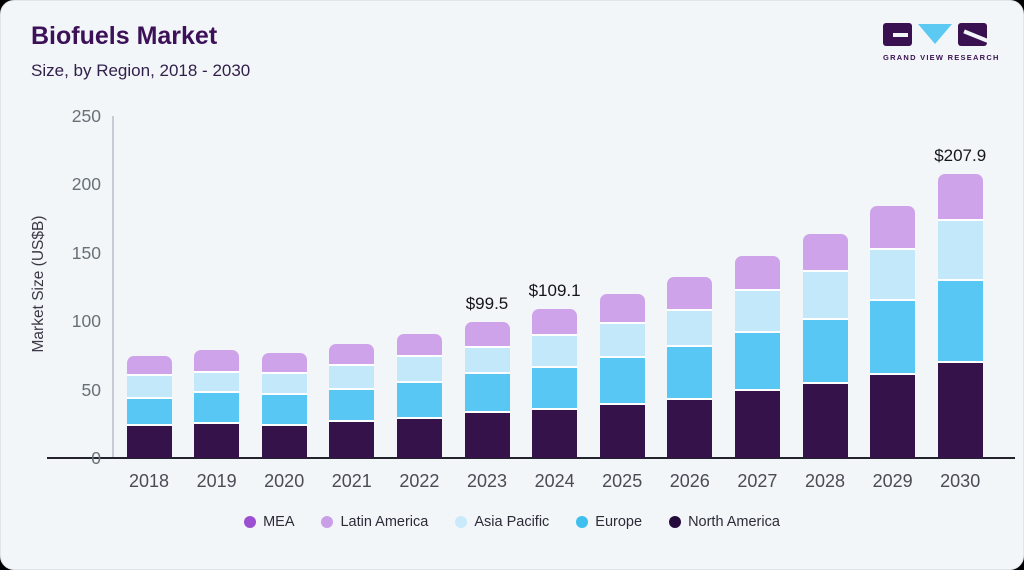 This screenshot has height=570, width=1024. Describe the element at coordinates (86, 252) in the screenshot. I see `y-axis-tick-label: 150` at that location.